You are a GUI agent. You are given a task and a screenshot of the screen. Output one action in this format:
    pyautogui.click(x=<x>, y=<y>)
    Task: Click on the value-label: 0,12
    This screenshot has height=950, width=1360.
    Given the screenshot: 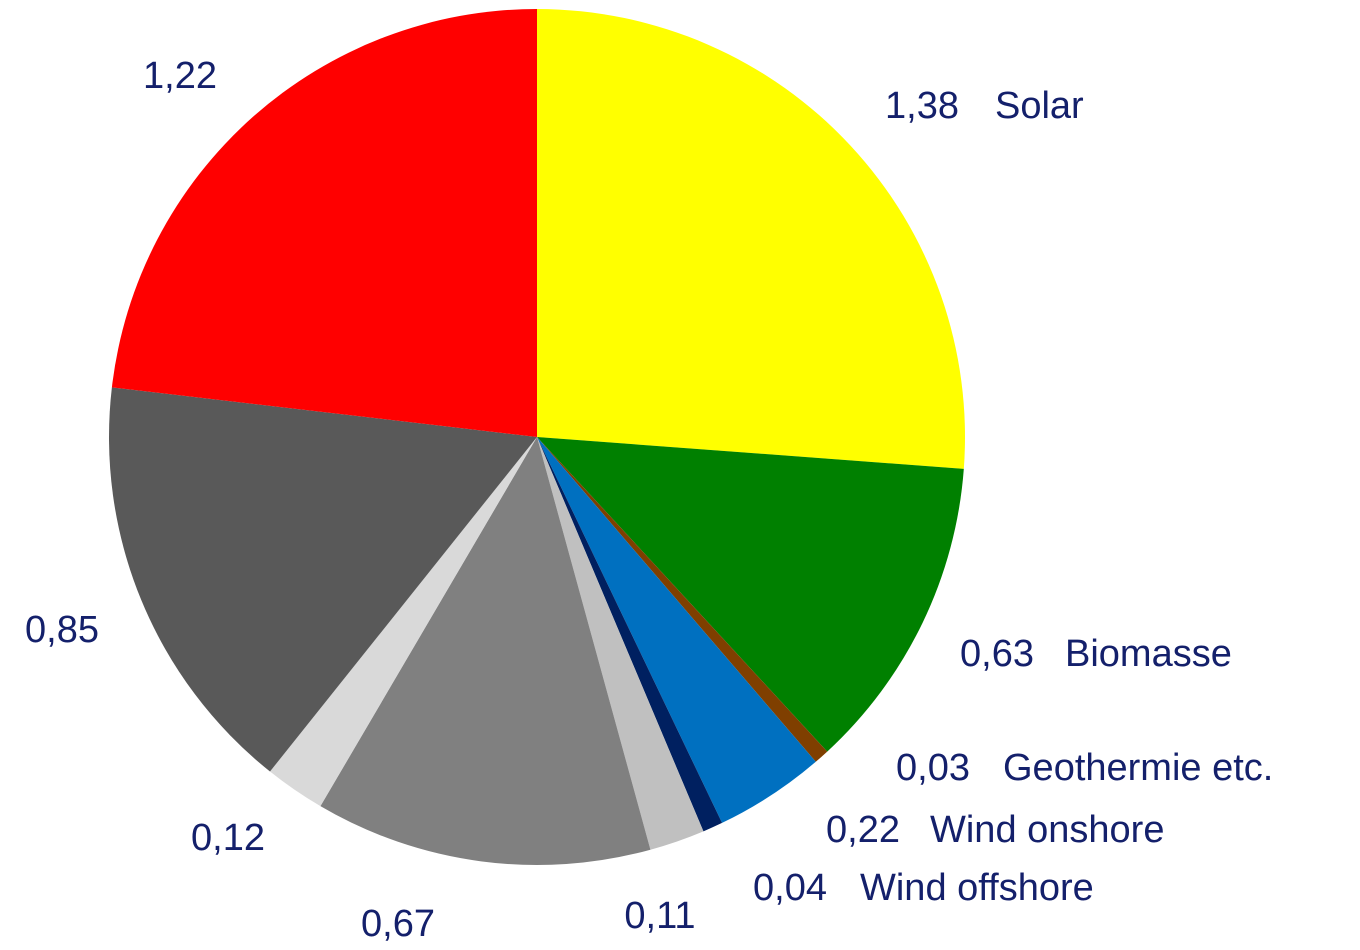 What is the action you would take?
    pyautogui.click(x=228, y=838)
    